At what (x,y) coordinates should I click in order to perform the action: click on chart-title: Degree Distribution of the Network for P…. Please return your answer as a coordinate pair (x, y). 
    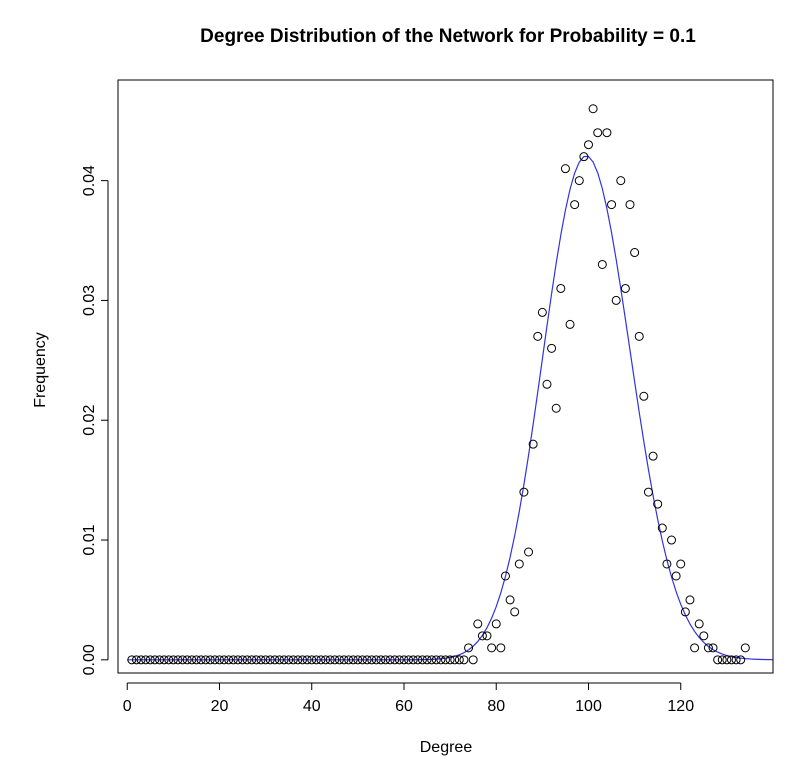
    Looking at the image, I should click on (448, 36).